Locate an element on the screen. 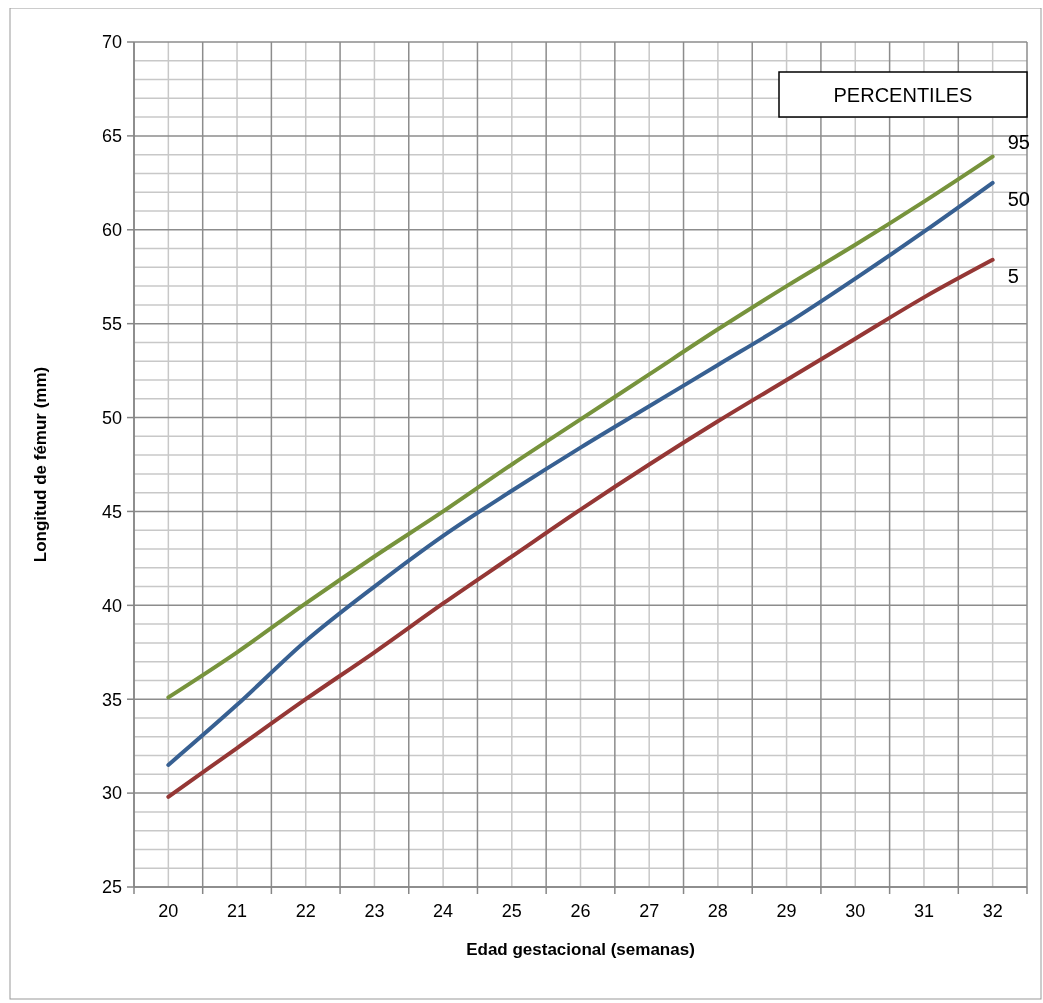 The height and width of the screenshot is (1003, 1043). x-tick-label: 28 is located at coordinates (717, 911).